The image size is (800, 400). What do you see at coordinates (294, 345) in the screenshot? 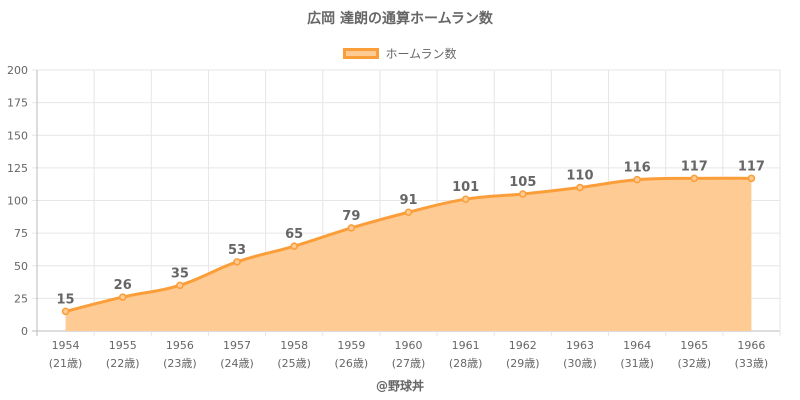
I see `x-tick-label: 1958` at bounding box center [294, 345].